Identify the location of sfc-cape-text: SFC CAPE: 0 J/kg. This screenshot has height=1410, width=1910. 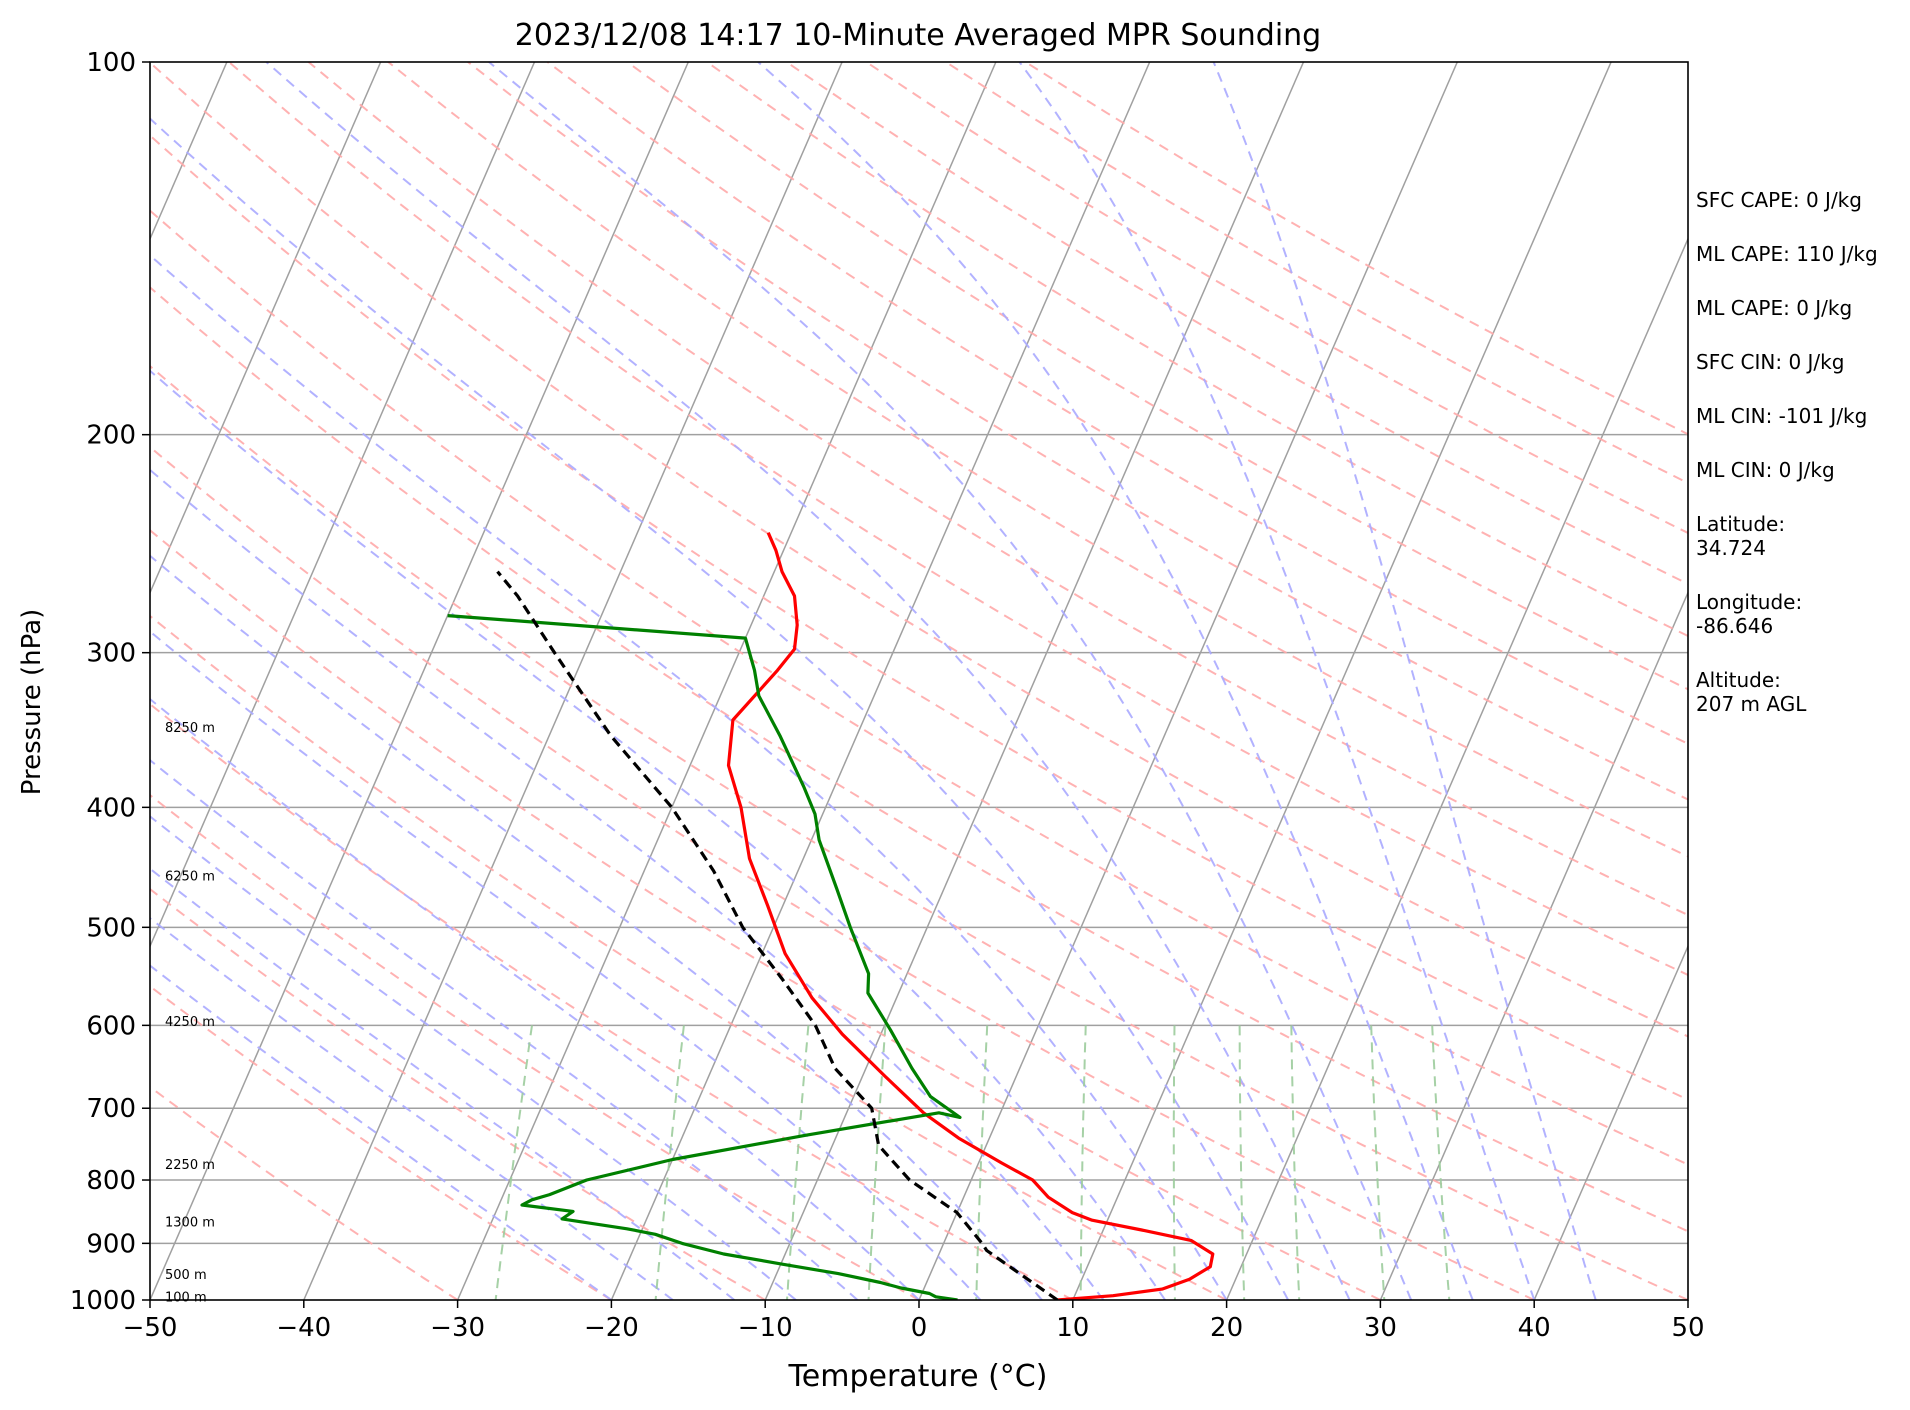
(1801, 200).